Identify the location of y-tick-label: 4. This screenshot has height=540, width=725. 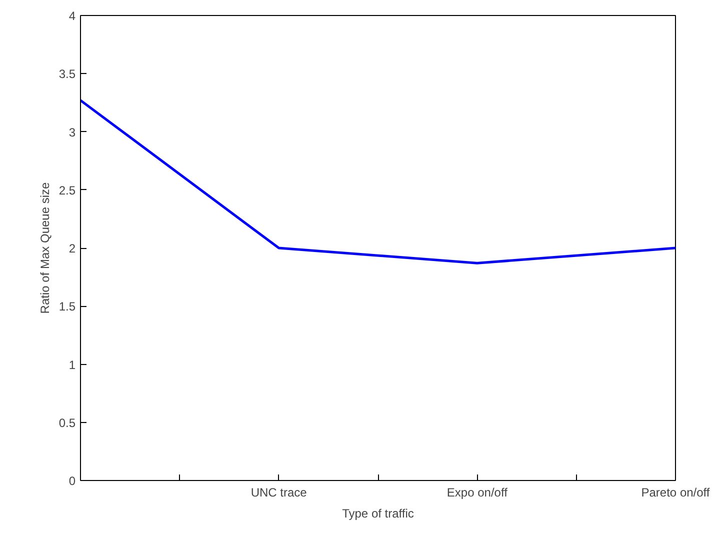
(72, 16).